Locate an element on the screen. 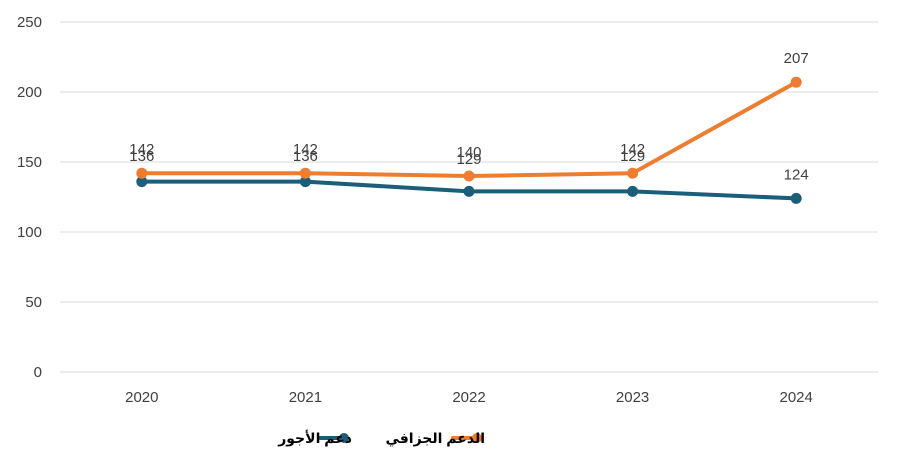 The height and width of the screenshot is (468, 899). x-axis: 2020 2021 2022 2023 2024 is located at coordinates (469, 397).